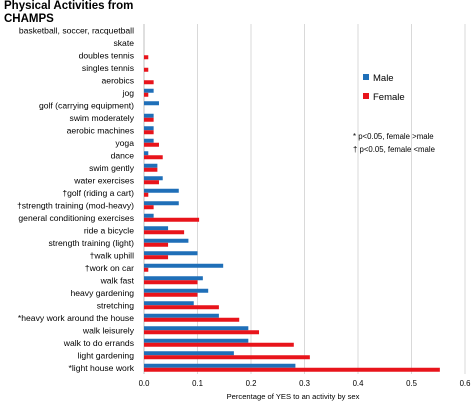  I want to click on legend-swatch-male, so click(366, 77).